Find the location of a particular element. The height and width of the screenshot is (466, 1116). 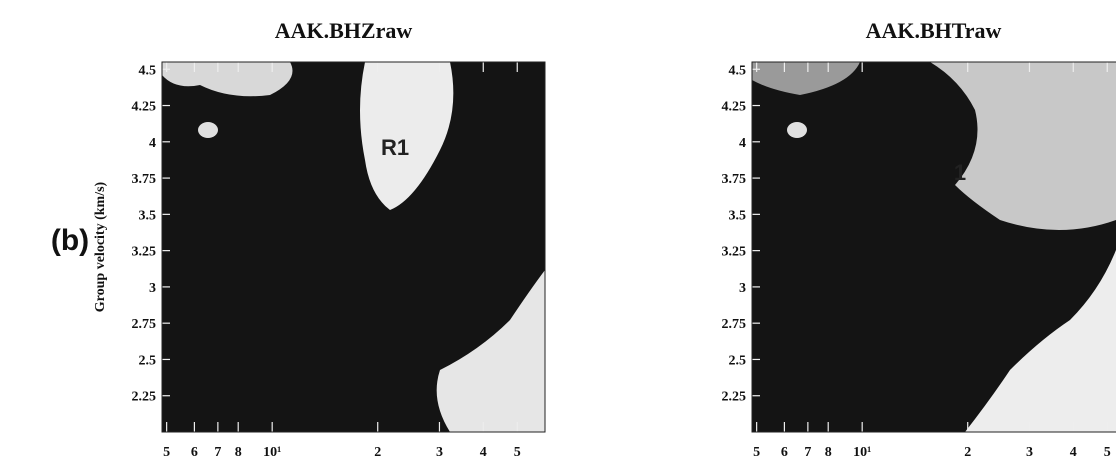

annotation: 1 is located at coordinates (960, 172).